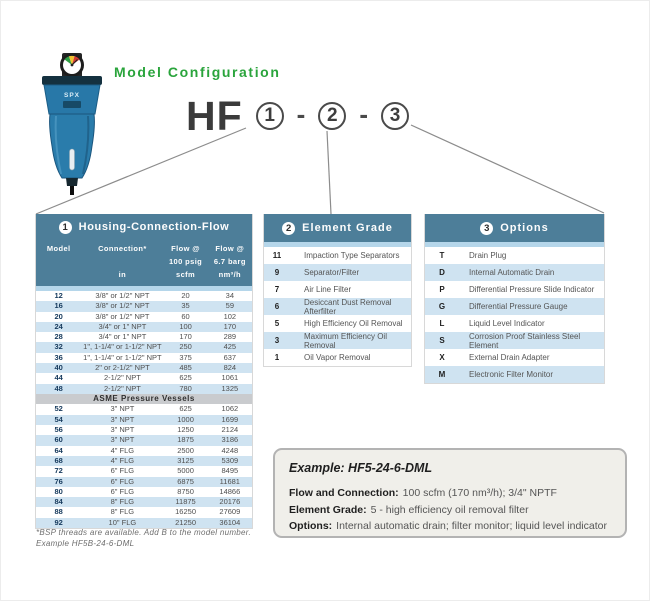 This screenshot has height=601, width=650. I want to click on col-connection: Connection* in, so click(122, 261).